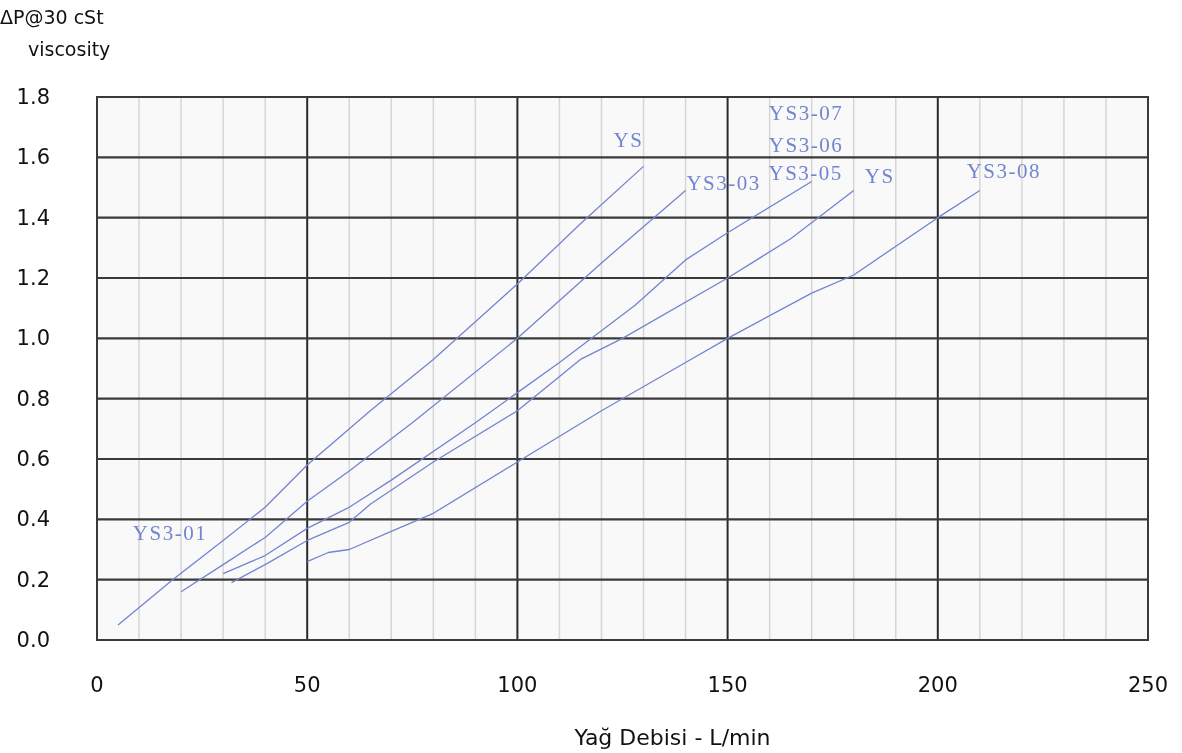  I want to click on y-tick-label: 0.0, so click(33, 640).